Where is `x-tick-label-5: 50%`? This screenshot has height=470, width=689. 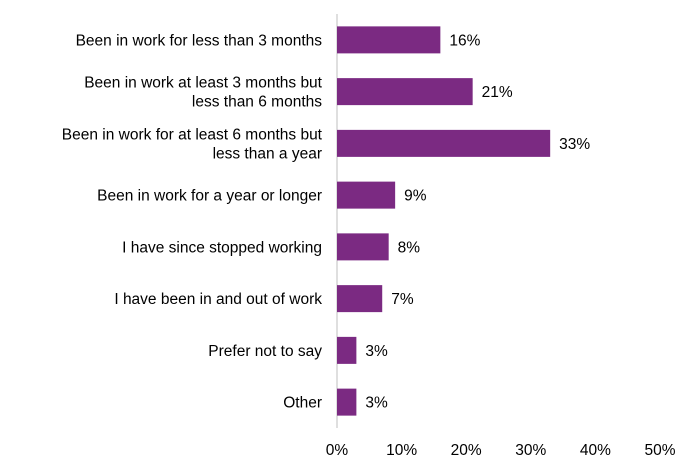 x-tick-label-5: 50% is located at coordinates (659, 450).